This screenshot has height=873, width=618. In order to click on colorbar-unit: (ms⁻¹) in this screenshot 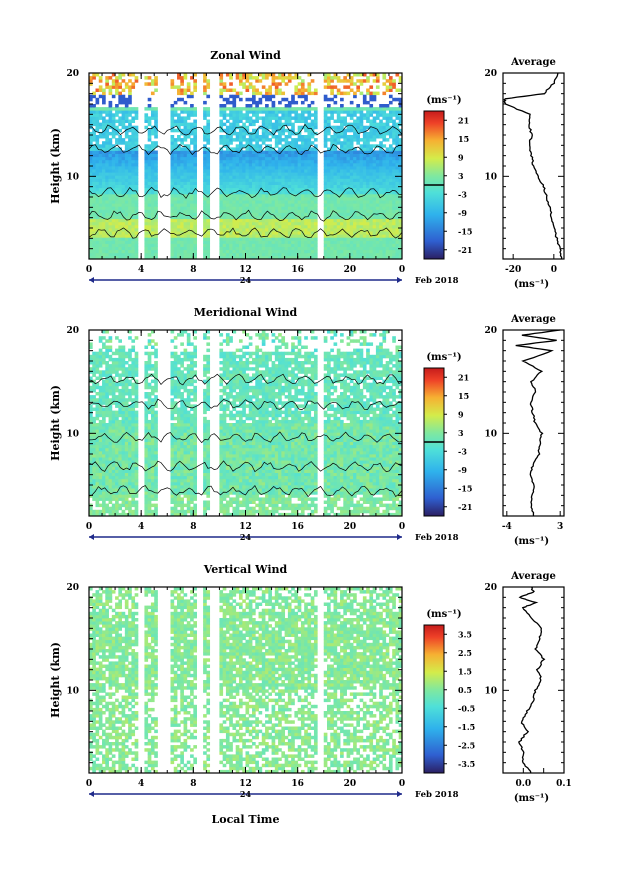, I will do `click(443, 100)`.